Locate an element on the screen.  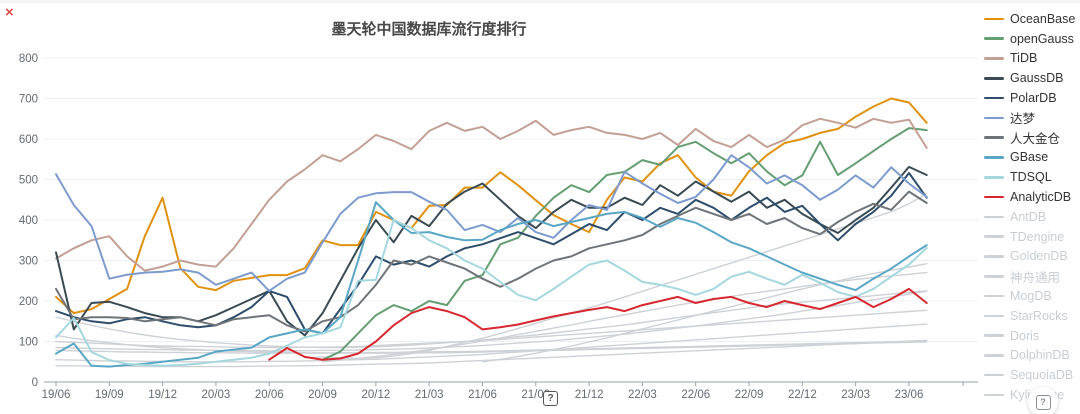
legend-item-GoldenDB: GoldenDB is located at coordinates (1032, 257).